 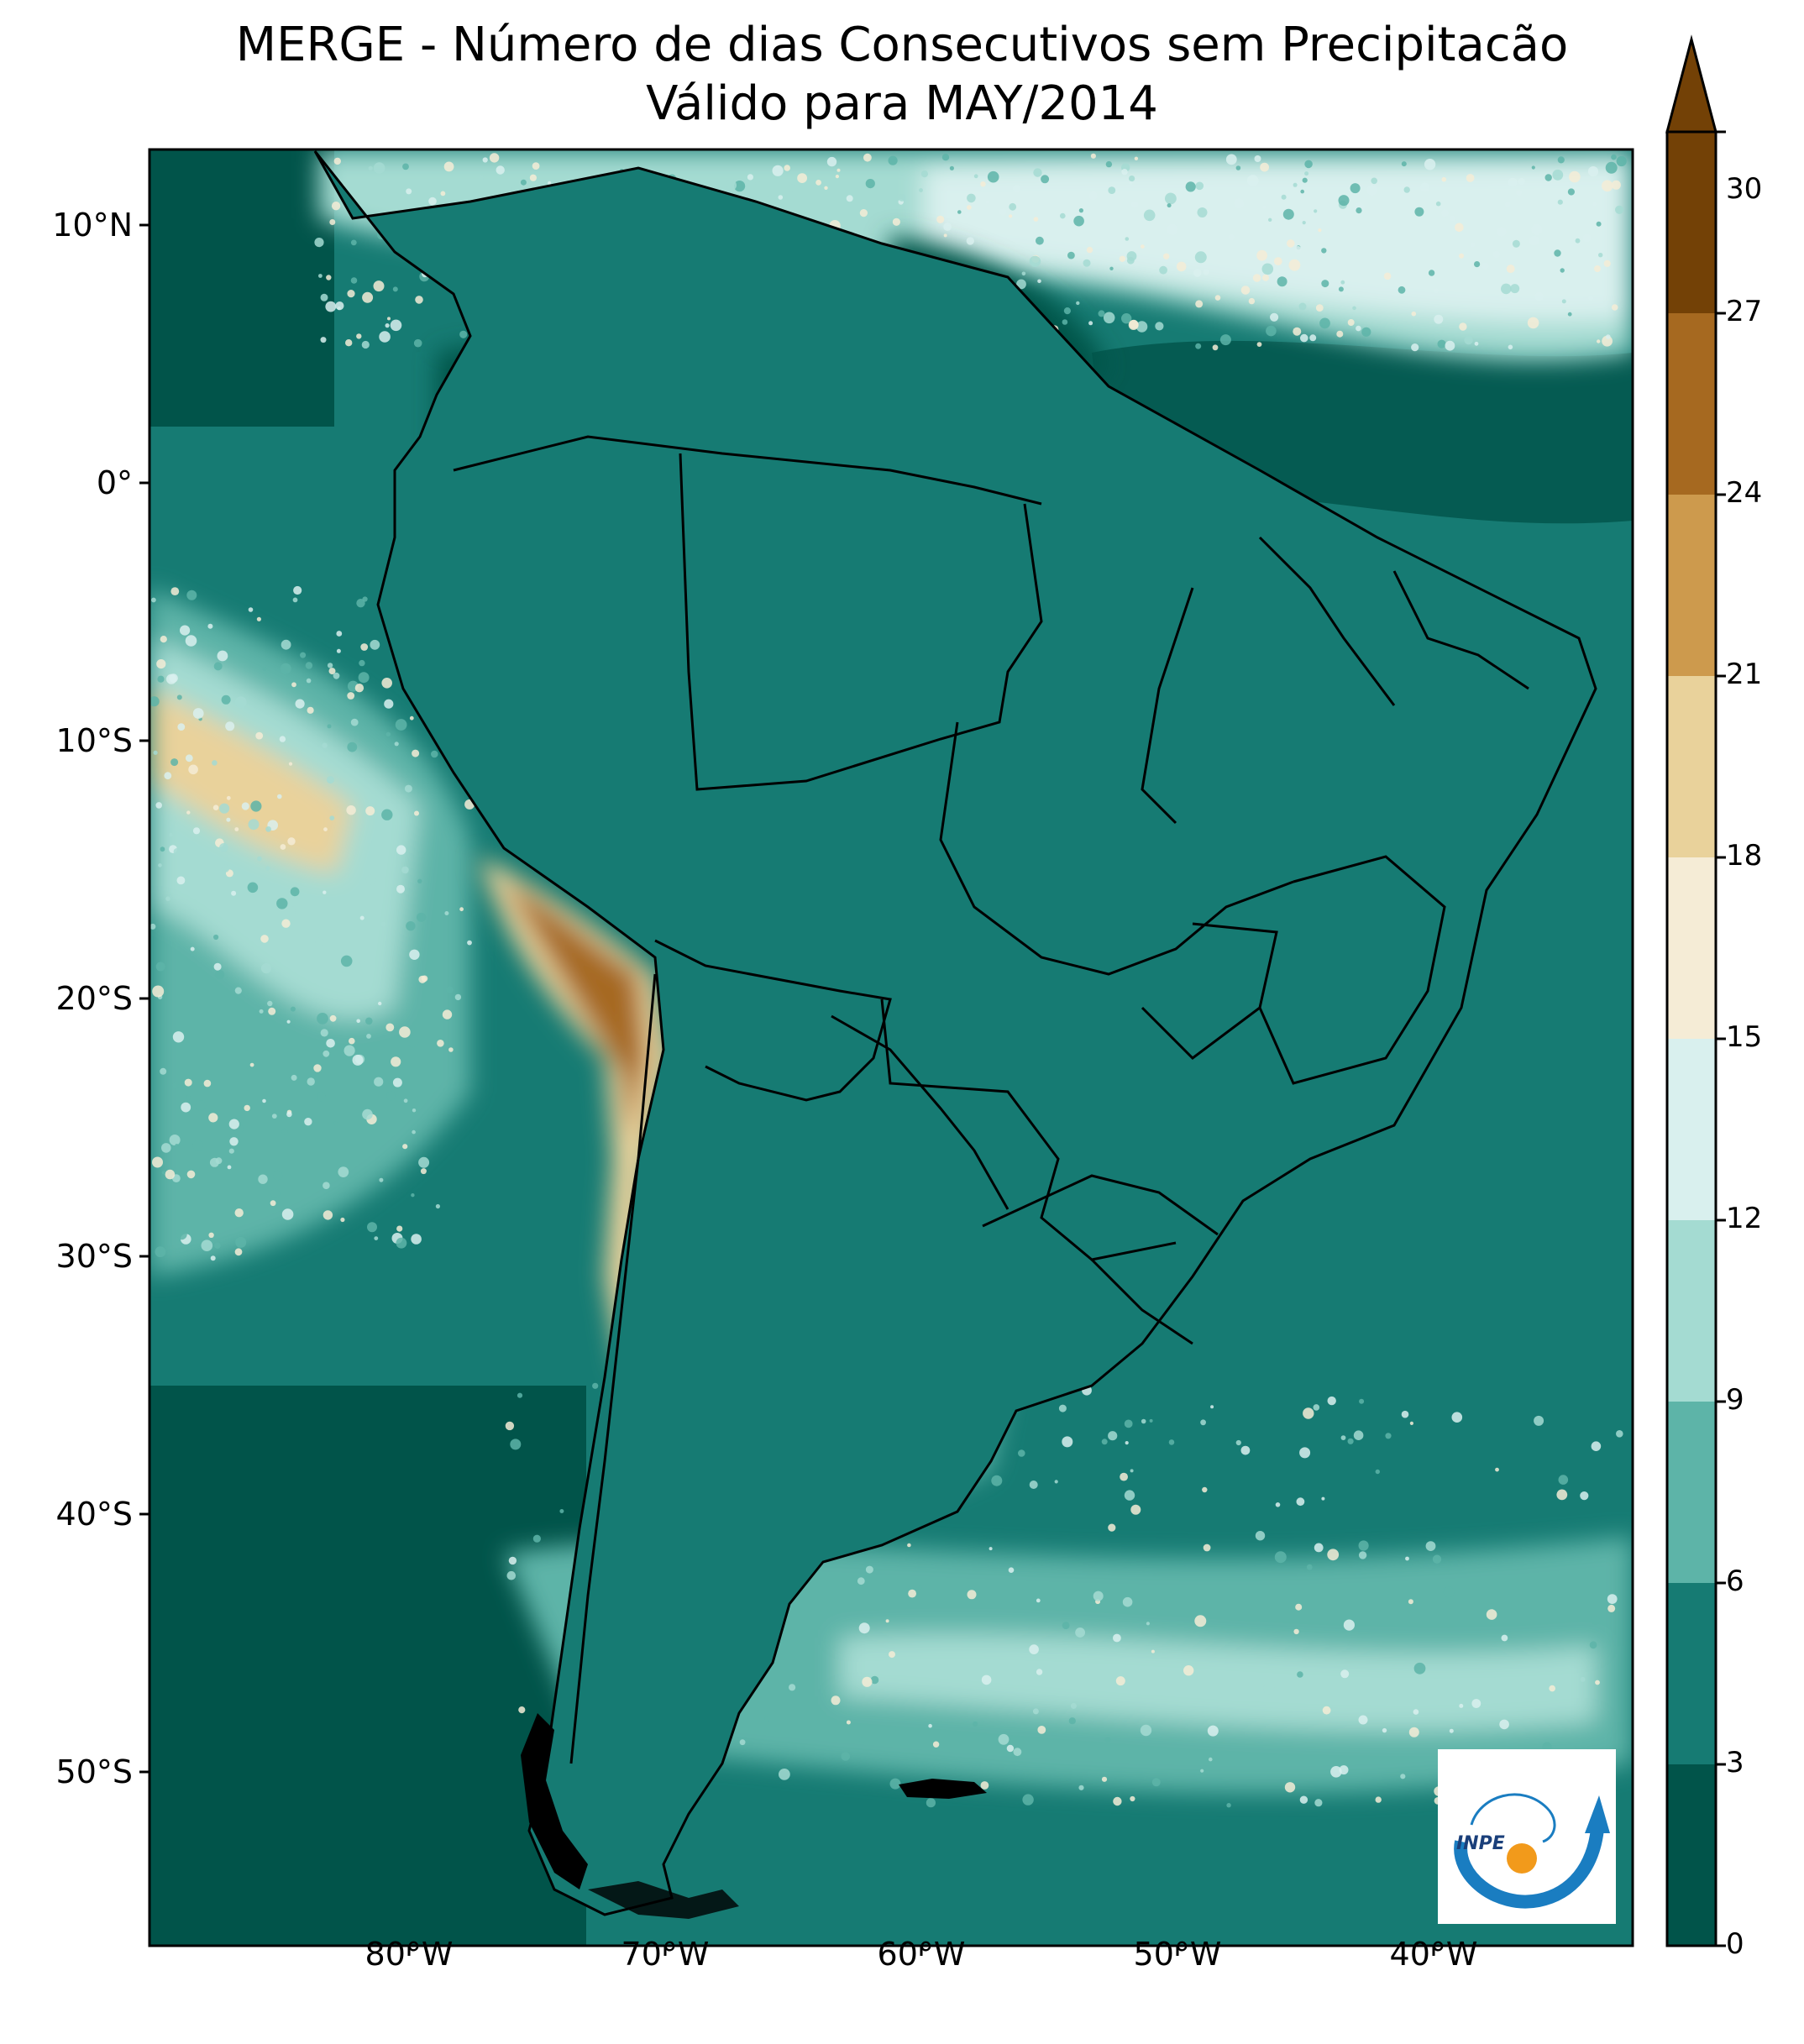 I want to click on lat-tick-label: 20°S, so click(x=94, y=998).